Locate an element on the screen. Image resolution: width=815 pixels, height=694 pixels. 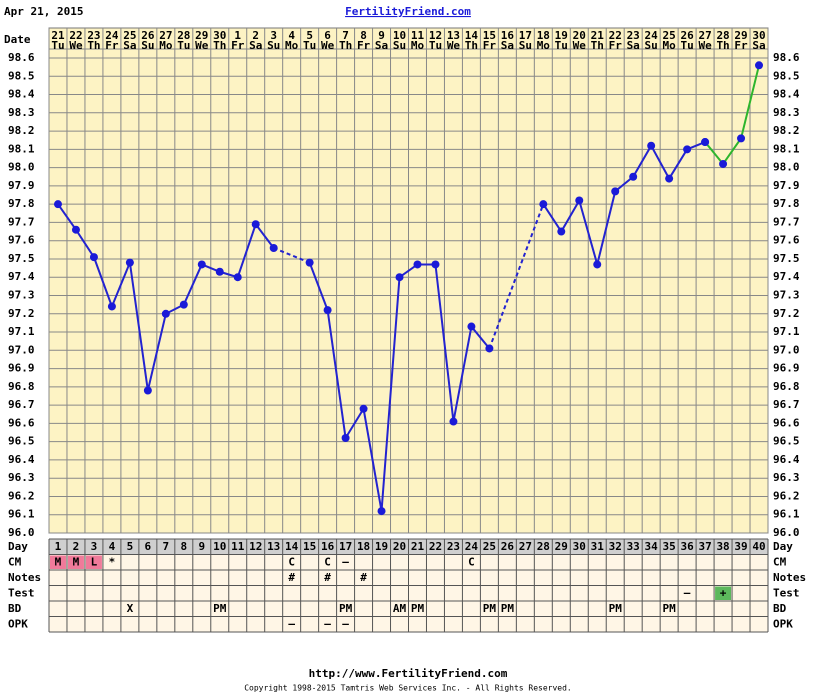
y-tick-label: 98.6 is located at coordinates (21, 57).